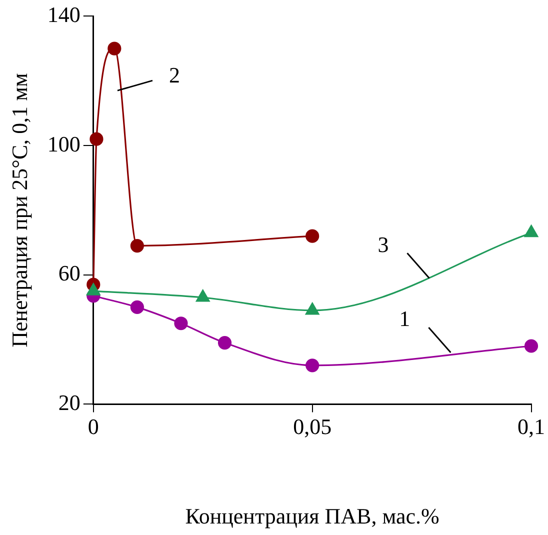  I want to click on x-tick-label: 0,05, so click(312, 427).